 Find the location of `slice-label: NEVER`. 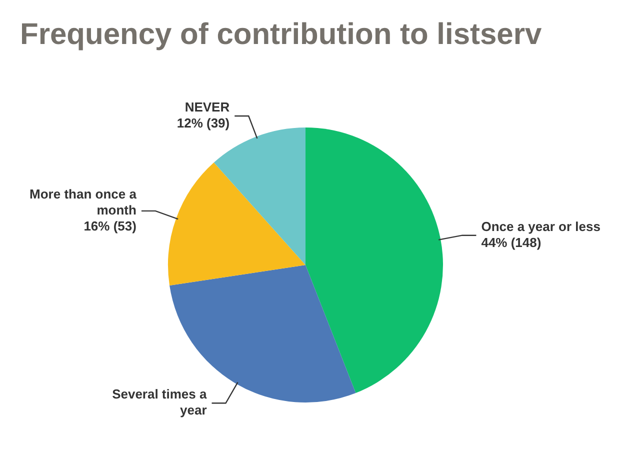

slice-label: NEVER is located at coordinates (207, 107).